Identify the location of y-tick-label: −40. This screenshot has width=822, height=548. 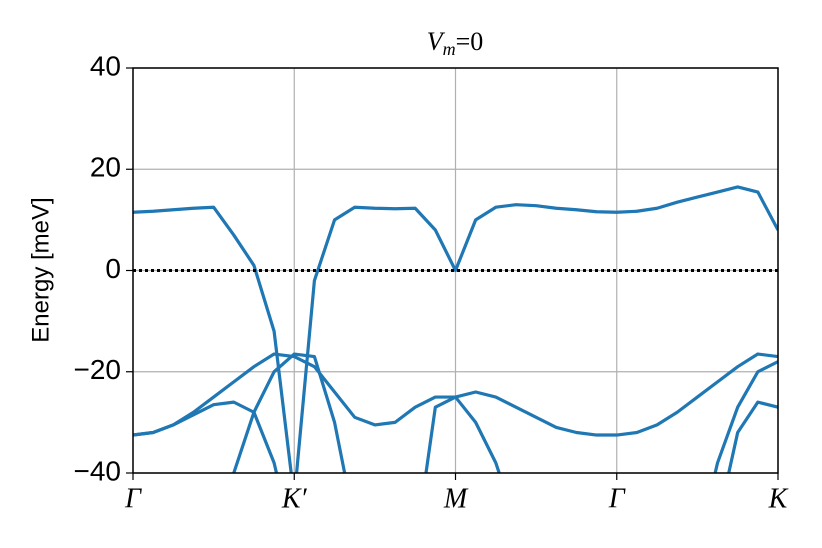
(98, 470).